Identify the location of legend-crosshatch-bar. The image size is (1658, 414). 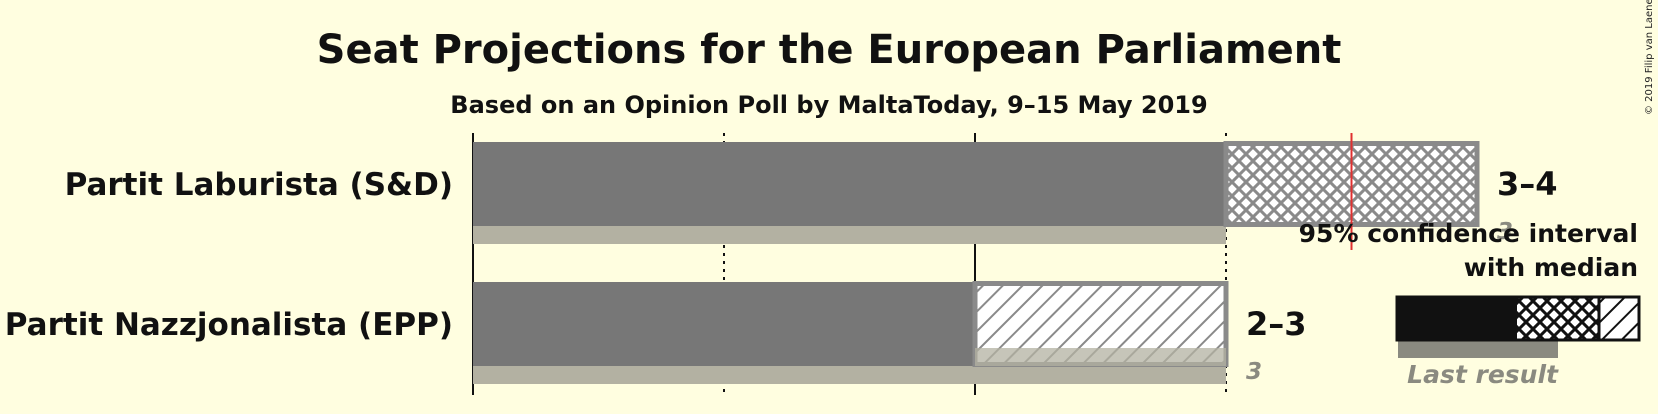
(1558, 318).